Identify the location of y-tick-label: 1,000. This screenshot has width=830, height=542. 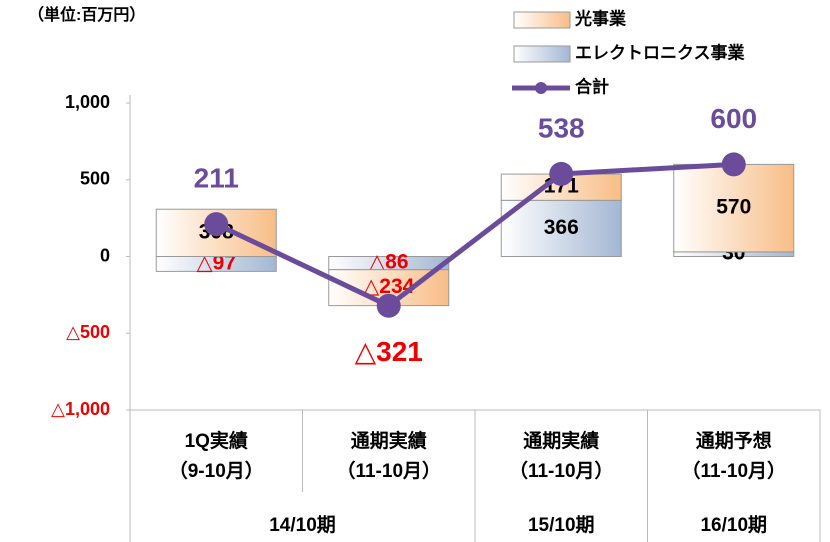
(87, 102).